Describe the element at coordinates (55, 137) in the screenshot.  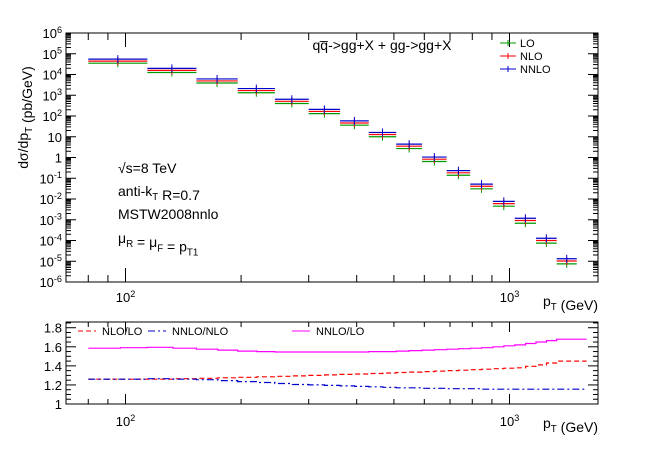
I see `y-tick-label: 10` at that location.